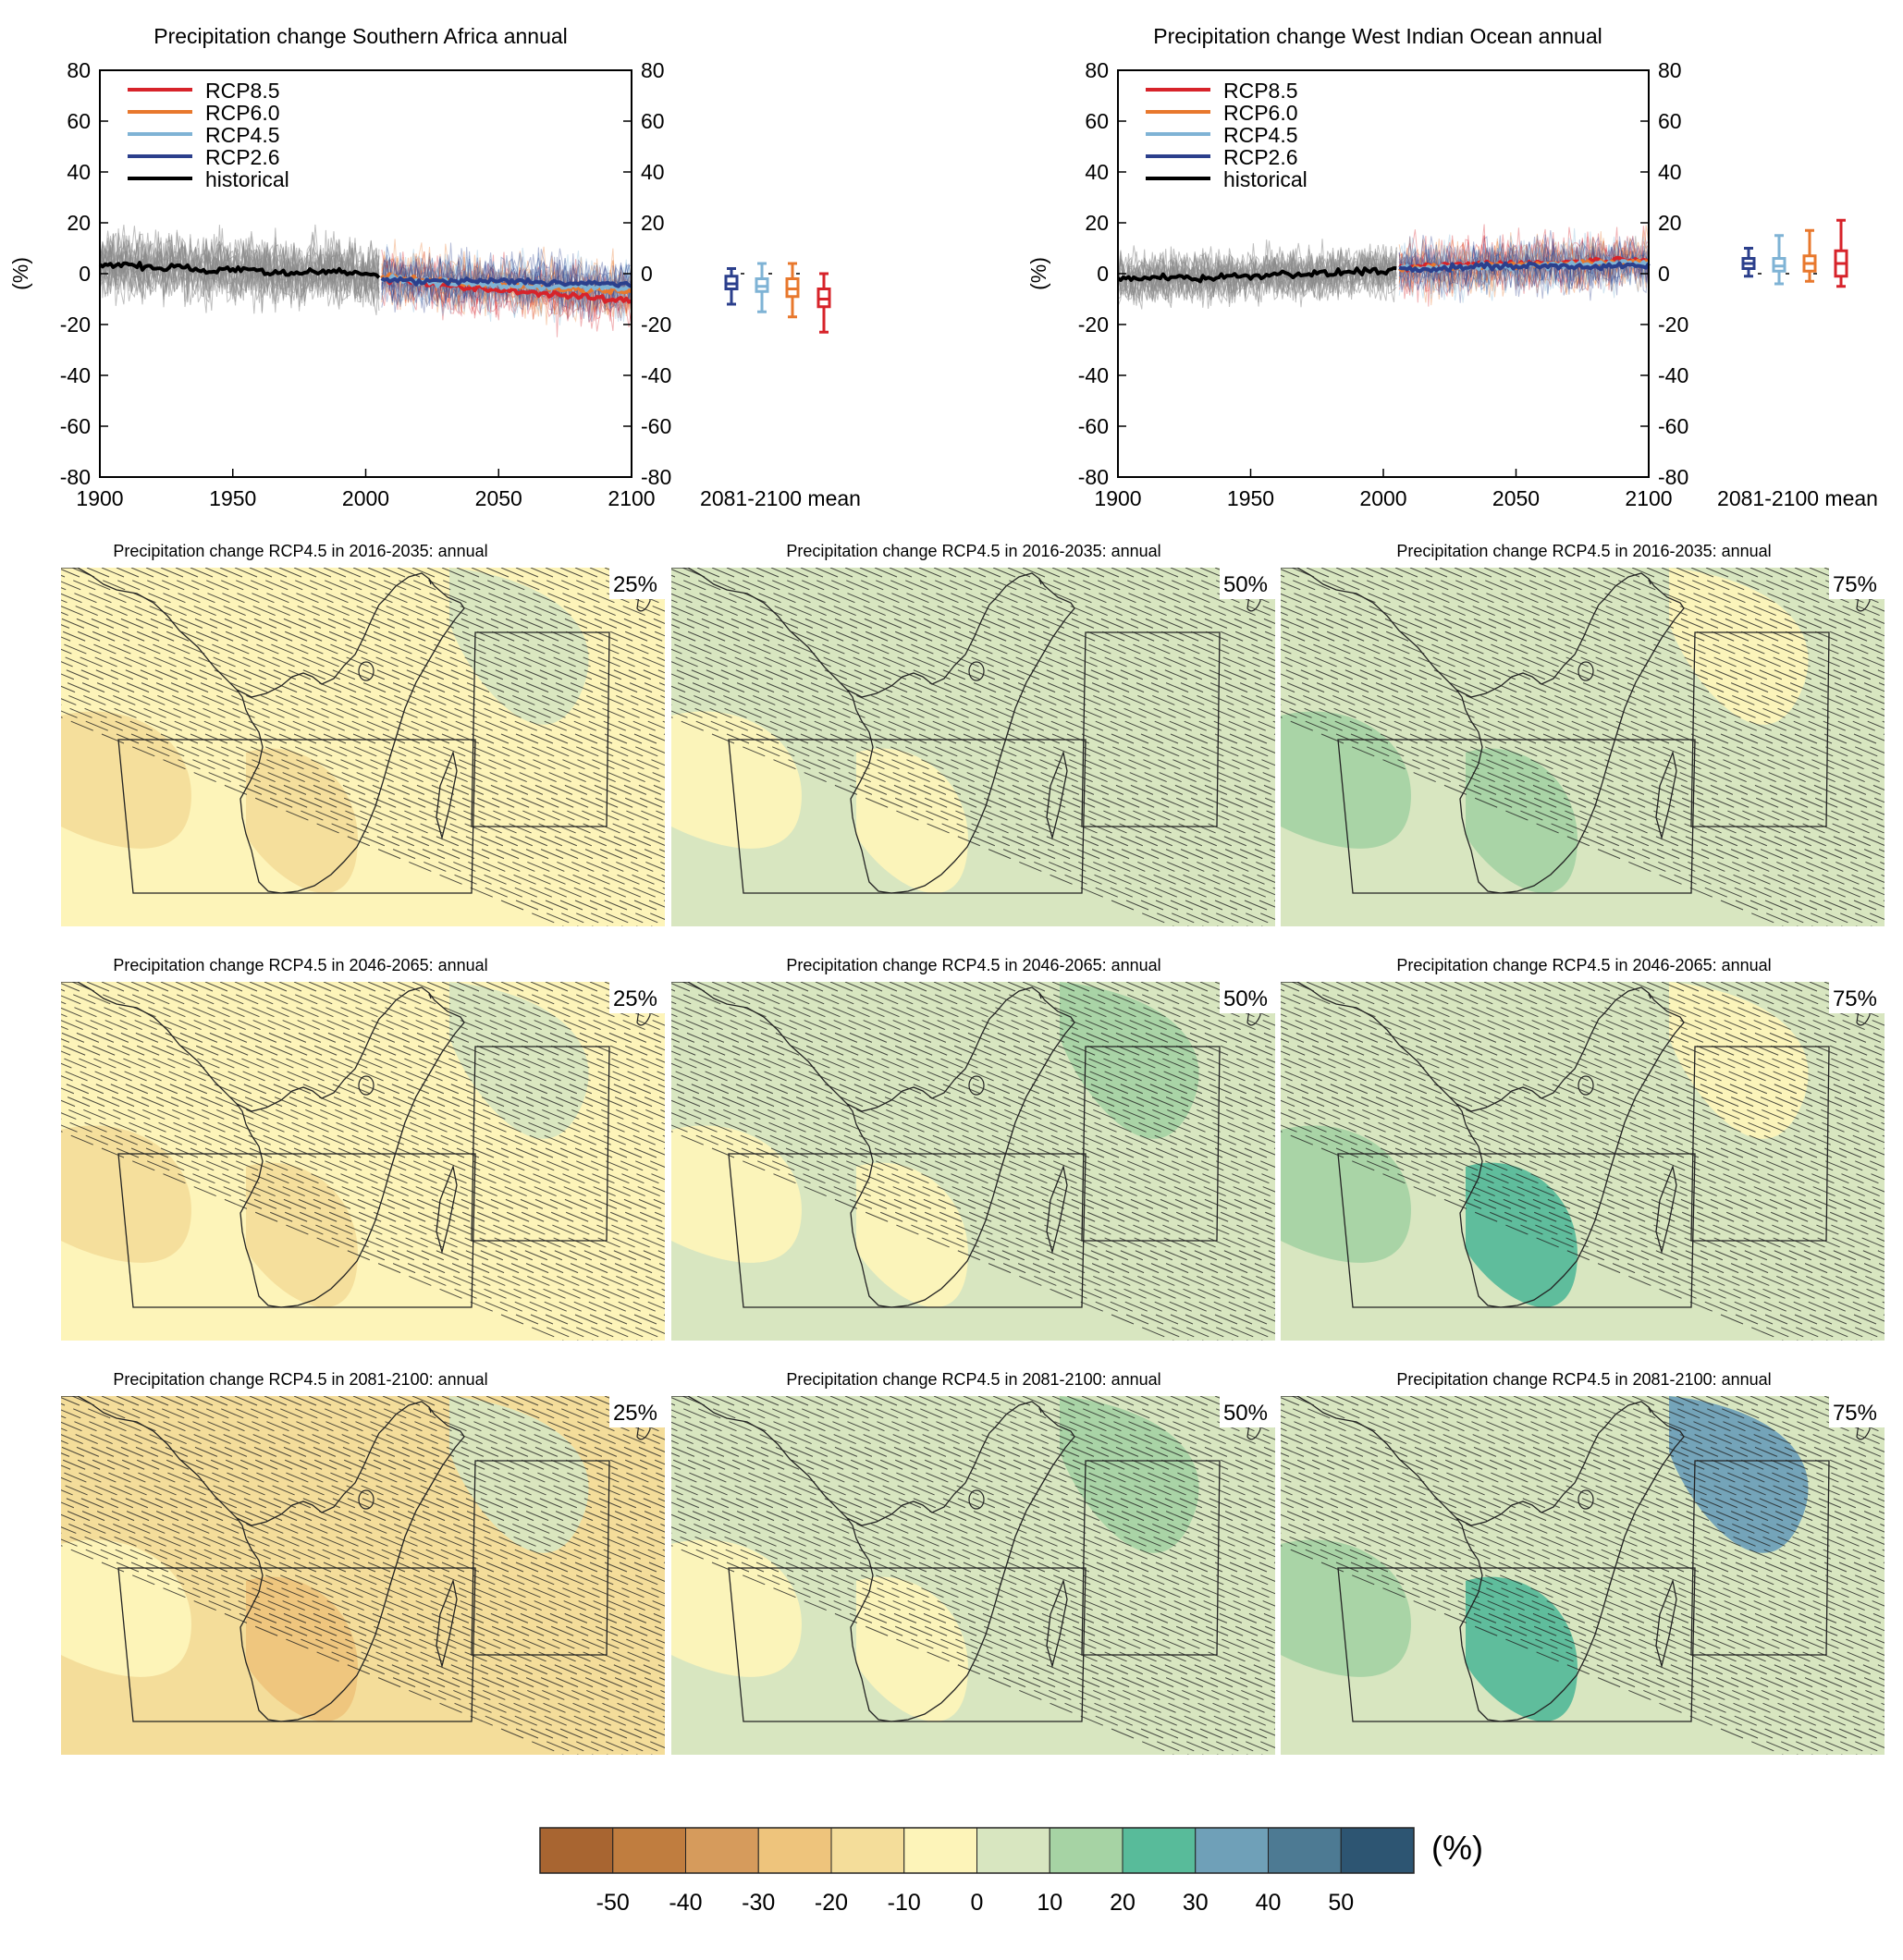  What do you see at coordinates (1779, 260) in the screenshot?
I see `boxplot-rcp45` at bounding box center [1779, 260].